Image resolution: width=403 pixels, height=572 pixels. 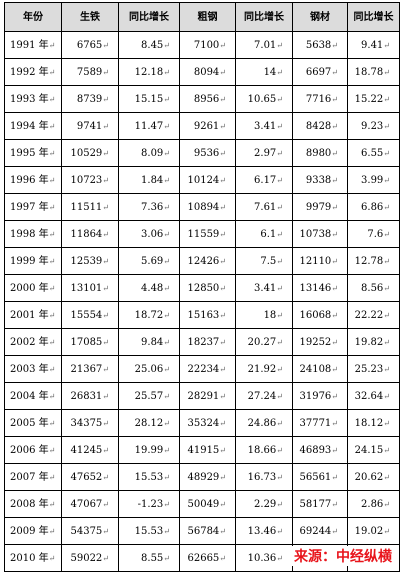 I want to click on value-cell: 8739↵, so click(x=90, y=99).